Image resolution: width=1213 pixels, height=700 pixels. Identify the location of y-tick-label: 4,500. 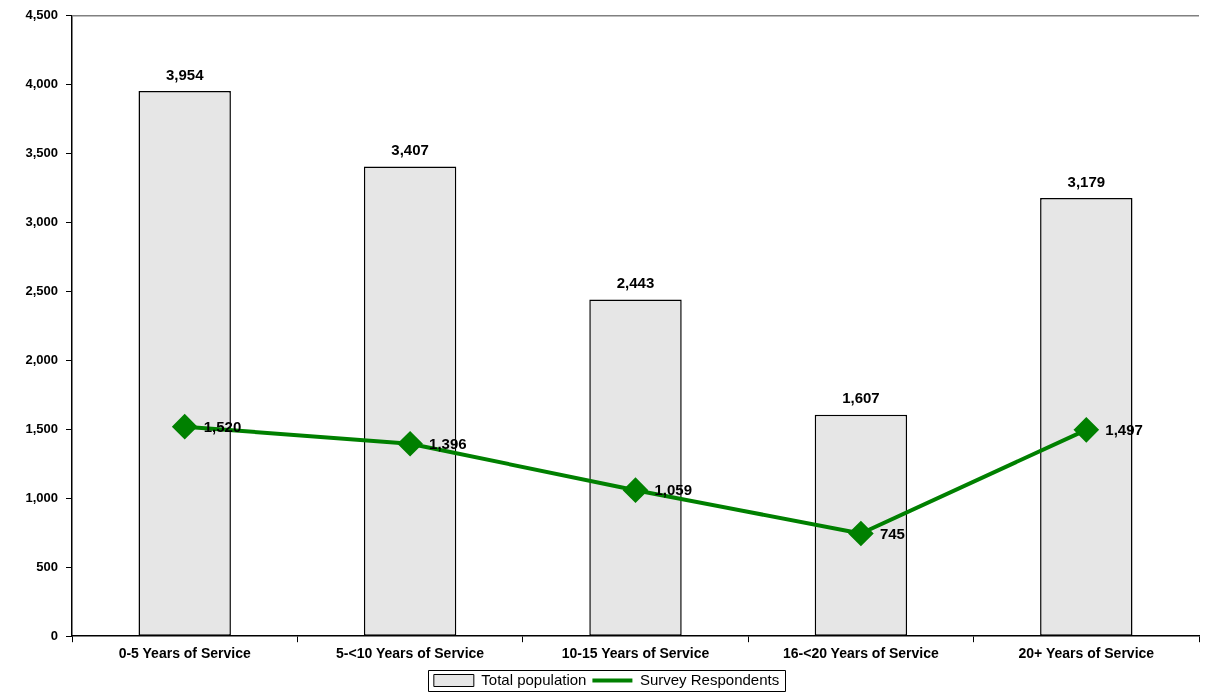
(41, 15).